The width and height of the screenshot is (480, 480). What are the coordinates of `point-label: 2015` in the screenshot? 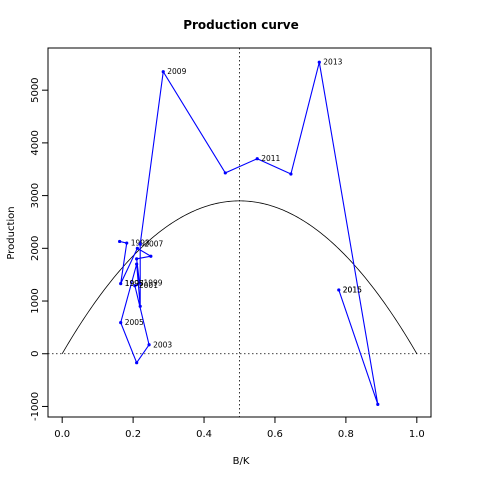 It's located at (352, 289).